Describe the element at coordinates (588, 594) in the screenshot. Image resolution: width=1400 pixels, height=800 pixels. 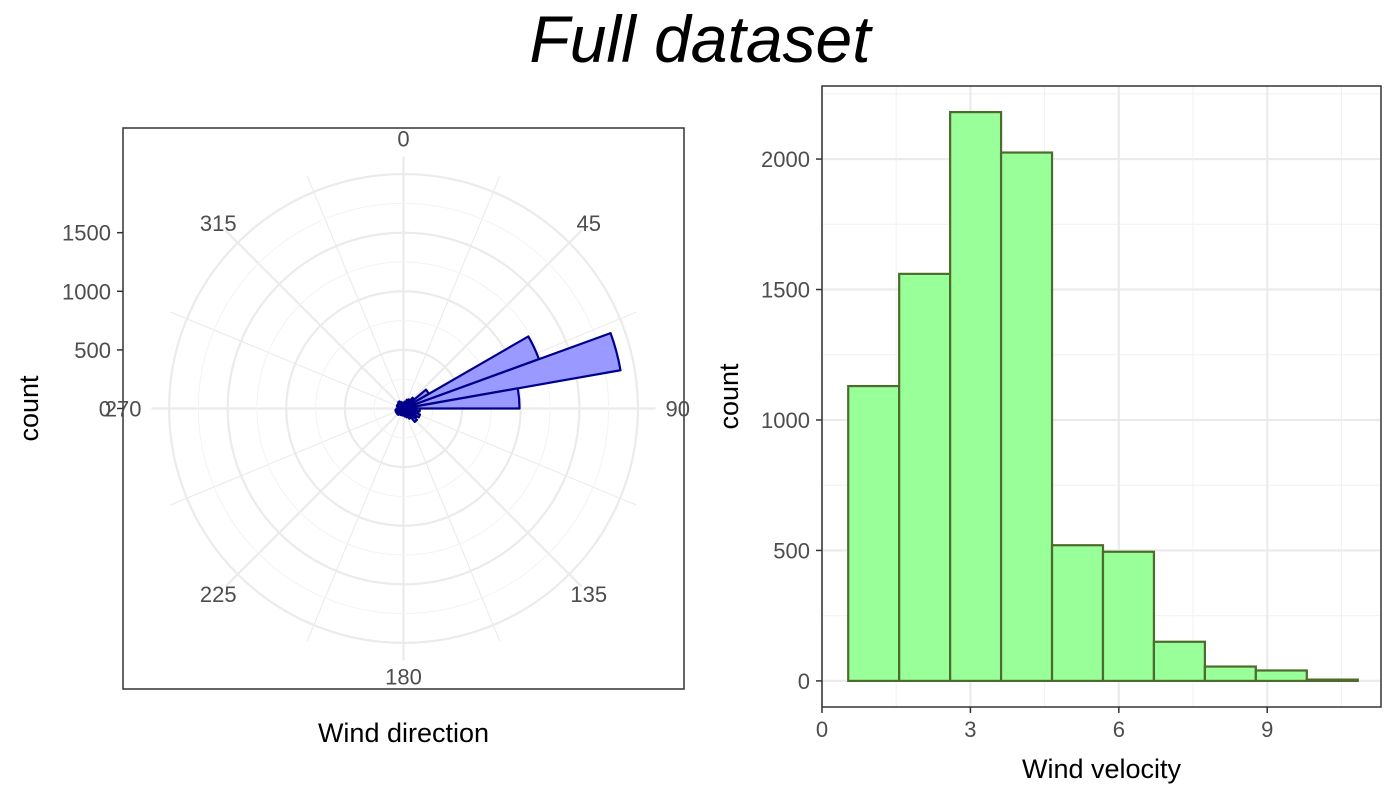
I see `polar-angle-label: 135` at that location.